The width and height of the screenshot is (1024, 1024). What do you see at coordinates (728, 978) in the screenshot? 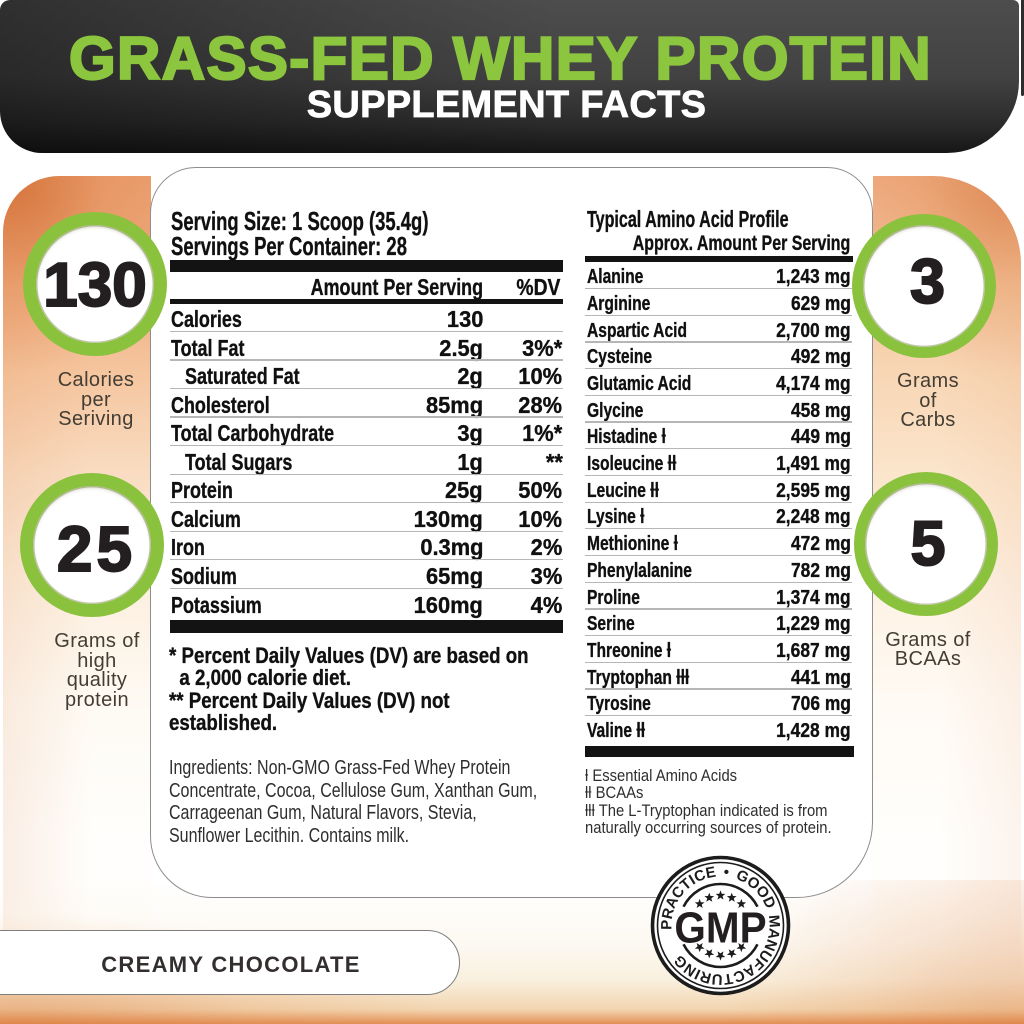
I see `svg-text: T` at bounding box center [728, 978].